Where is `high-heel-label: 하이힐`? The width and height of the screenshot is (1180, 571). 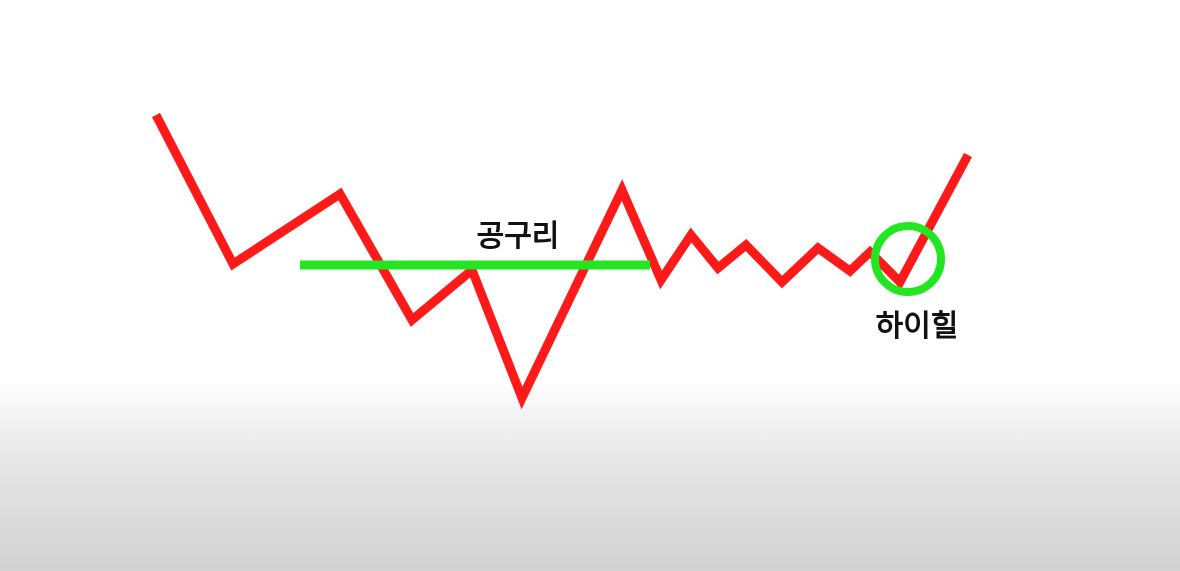
high-heel-label: 하이힐 is located at coordinates (917, 326).